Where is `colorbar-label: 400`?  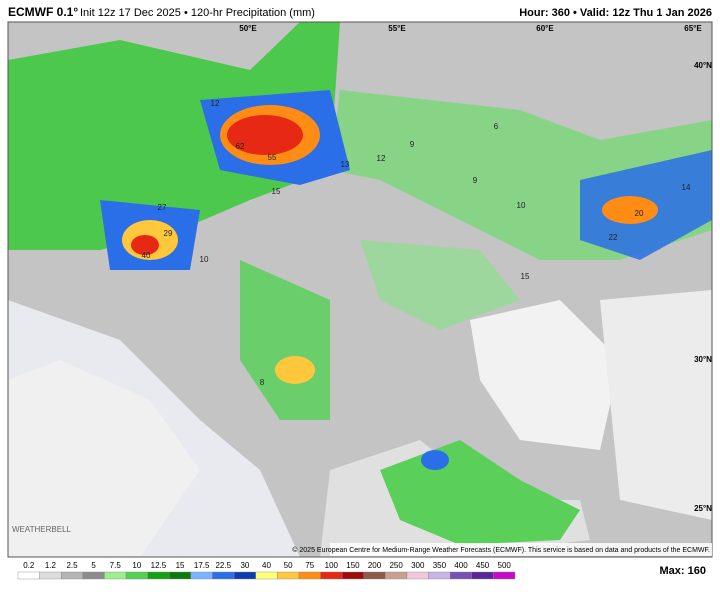 colorbar-label: 400 is located at coordinates (461, 565).